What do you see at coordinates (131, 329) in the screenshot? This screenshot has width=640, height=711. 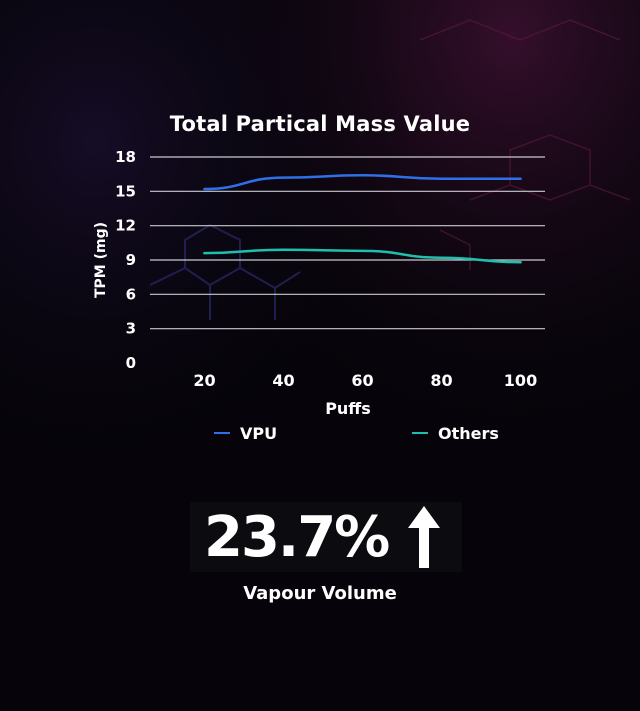 I see `y-tick-label: 3` at bounding box center [131, 329].